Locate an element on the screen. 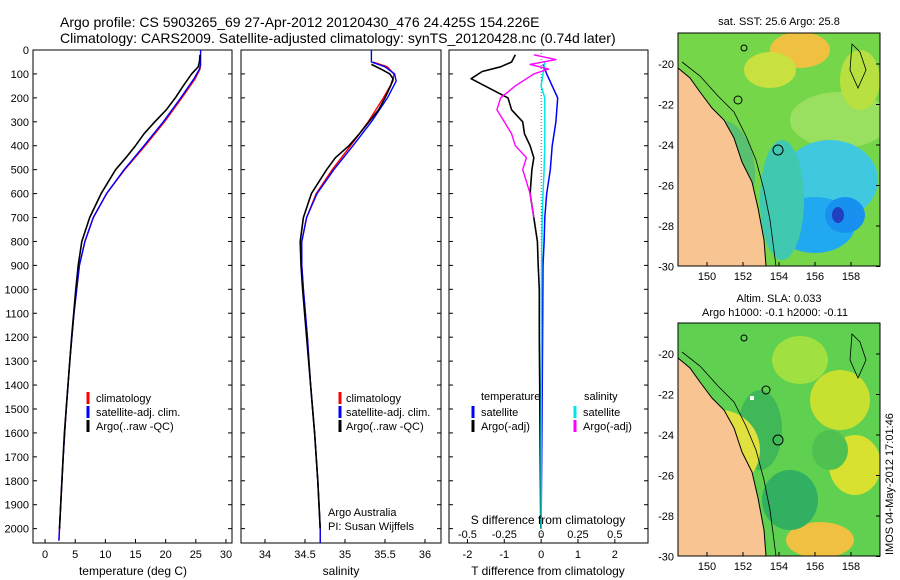  y-tick-label: 200 is located at coordinates (20, 99).